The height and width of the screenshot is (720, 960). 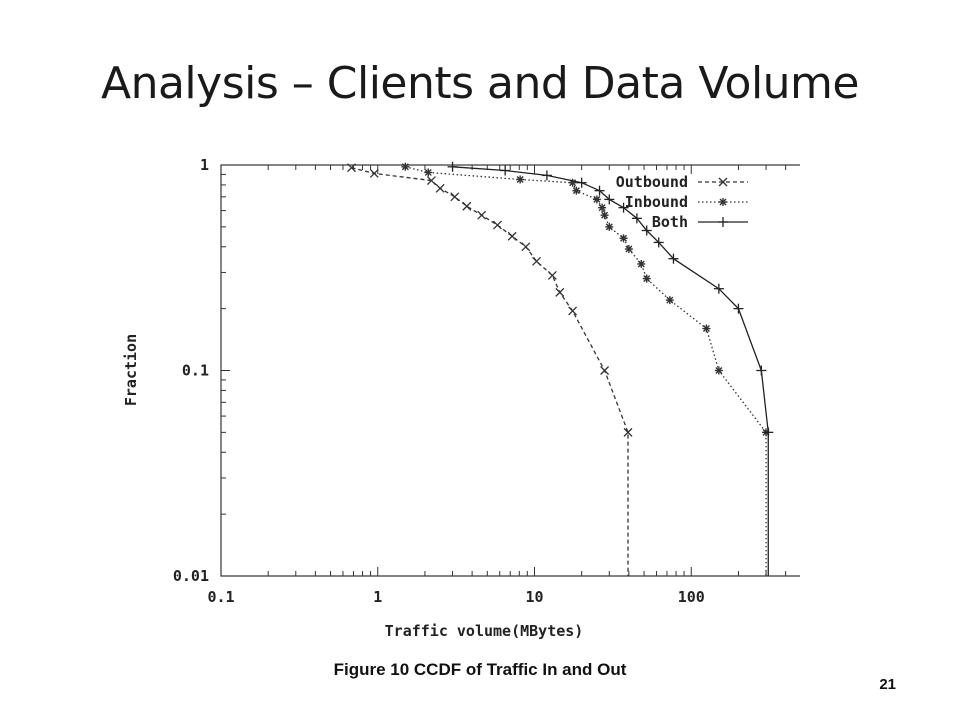 I want to click on x-tick-label: 0.1, so click(x=220, y=597).